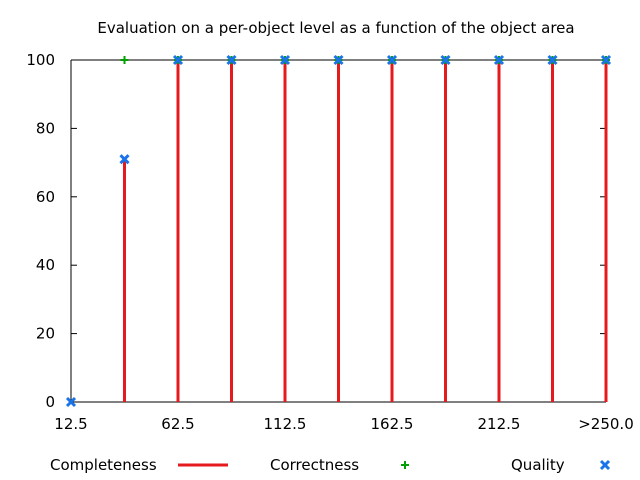  Describe the element at coordinates (392, 424) in the screenshot. I see `x-tick-label: 162.5` at that location.